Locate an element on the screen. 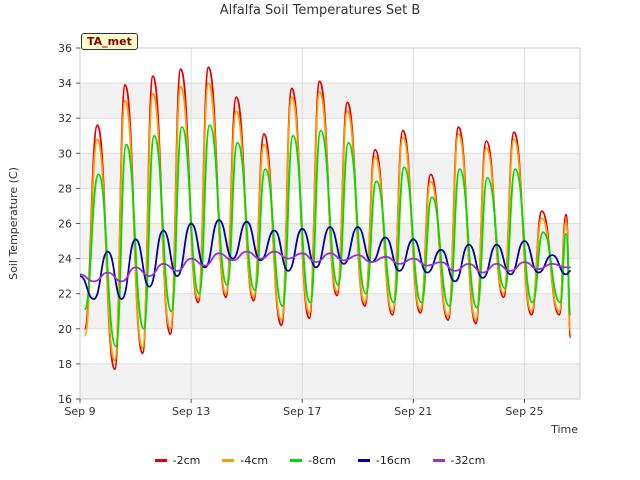 The width and height of the screenshot is (640, 480). legend-label: -32cm is located at coordinates (468, 460).